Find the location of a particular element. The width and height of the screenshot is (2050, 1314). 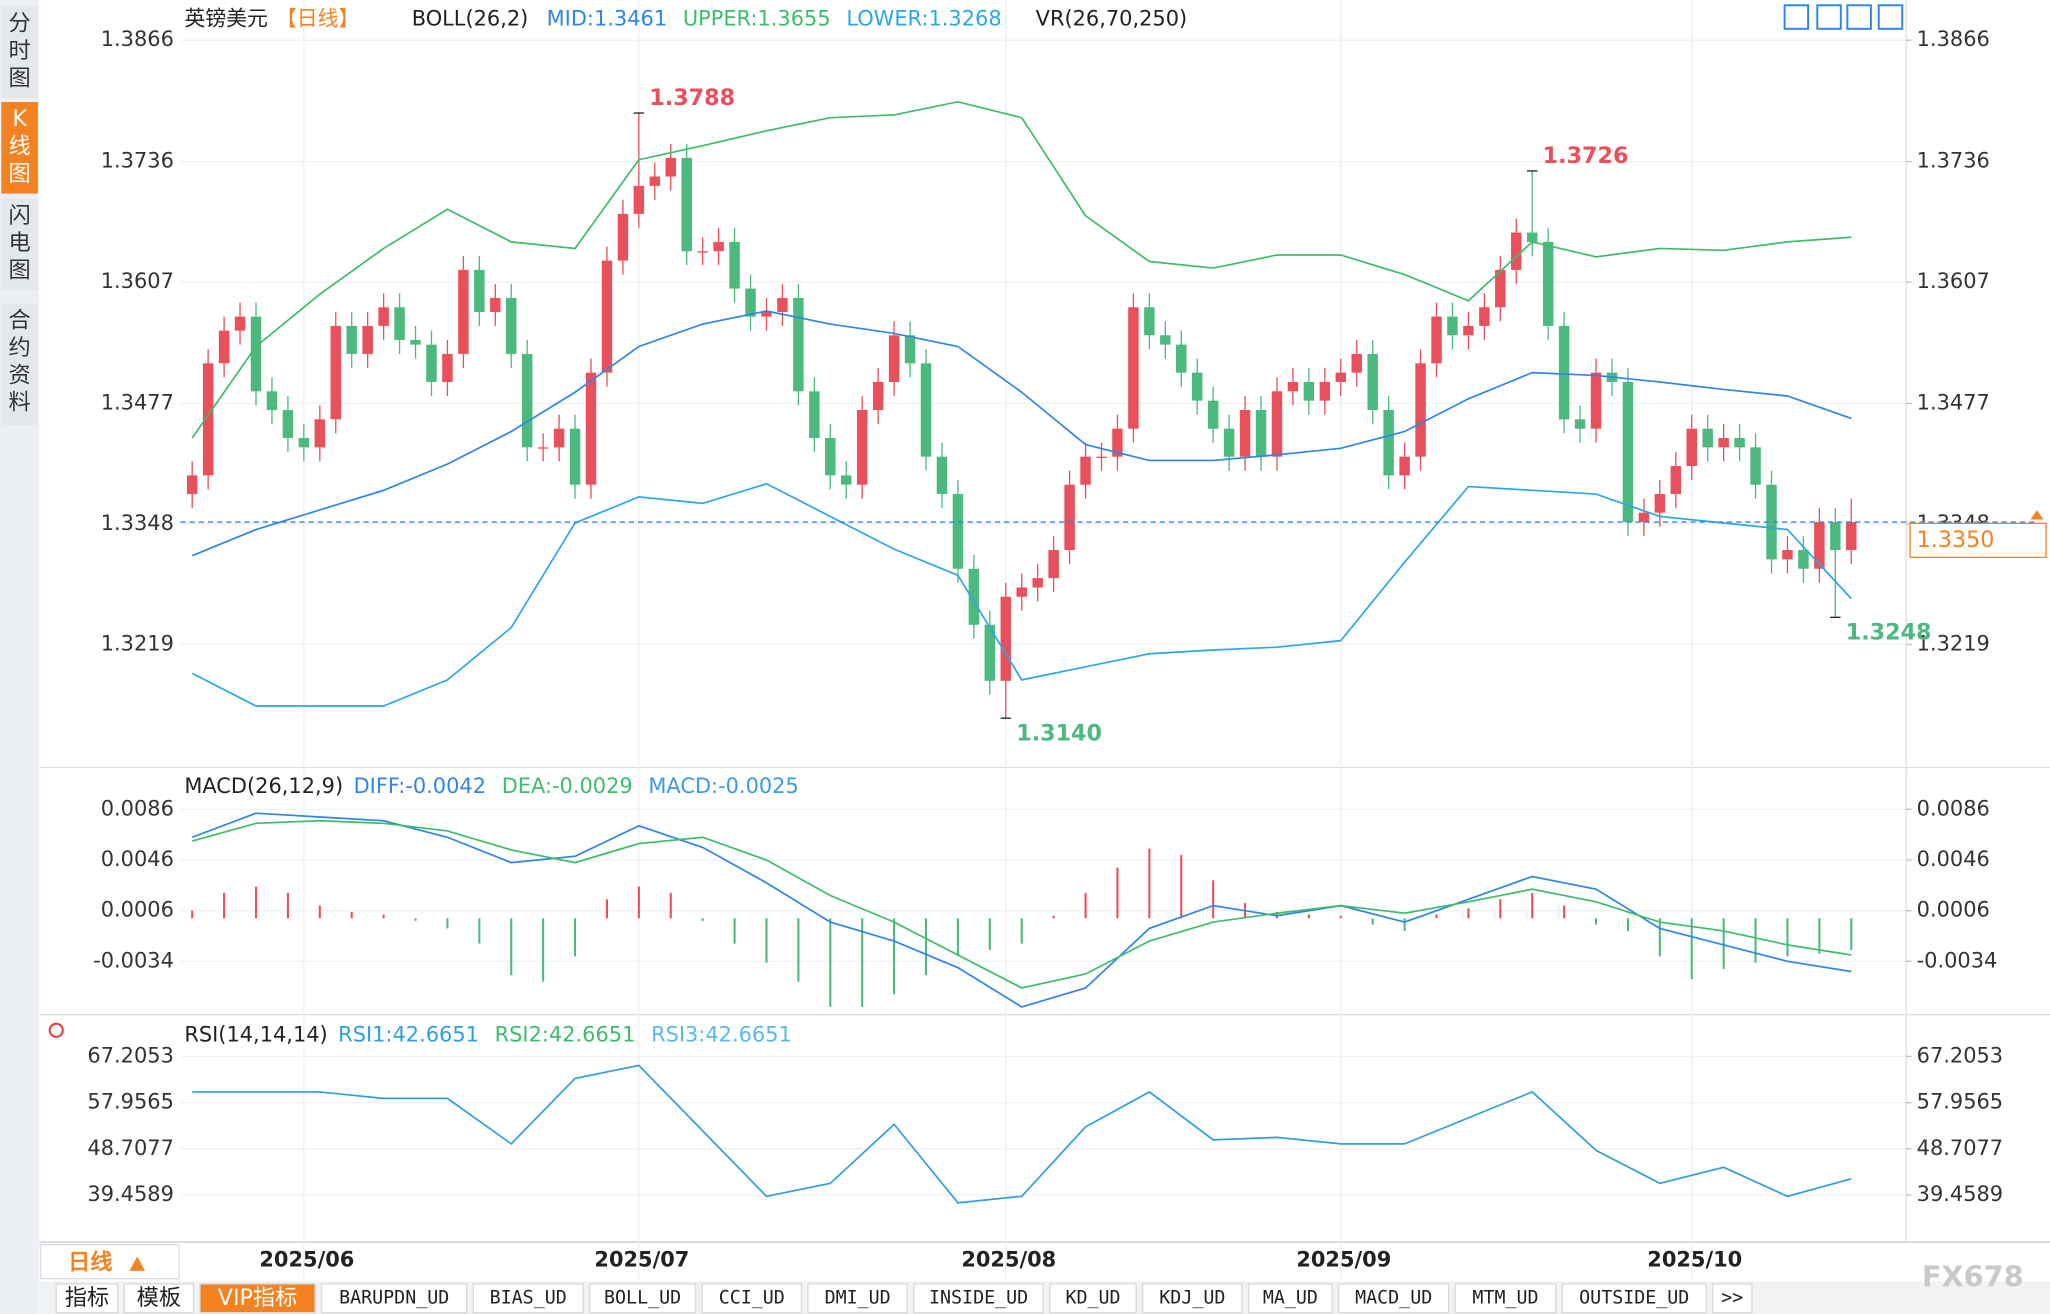

toolbar-label: BOLL_UD is located at coordinates (642, 1297).